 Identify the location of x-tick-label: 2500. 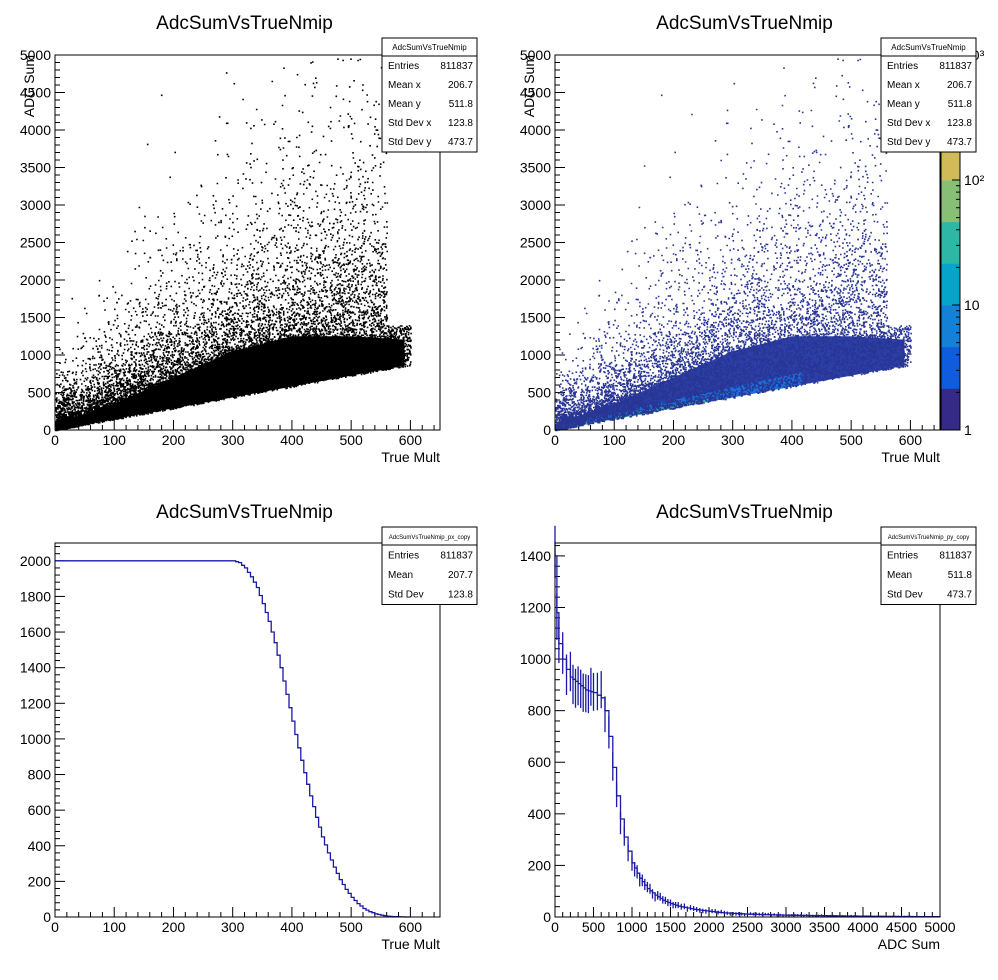
(747, 927).